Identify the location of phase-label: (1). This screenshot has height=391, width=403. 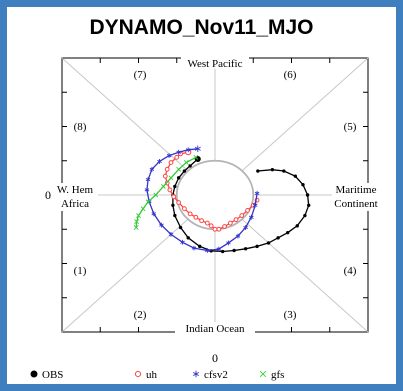
(80, 271).